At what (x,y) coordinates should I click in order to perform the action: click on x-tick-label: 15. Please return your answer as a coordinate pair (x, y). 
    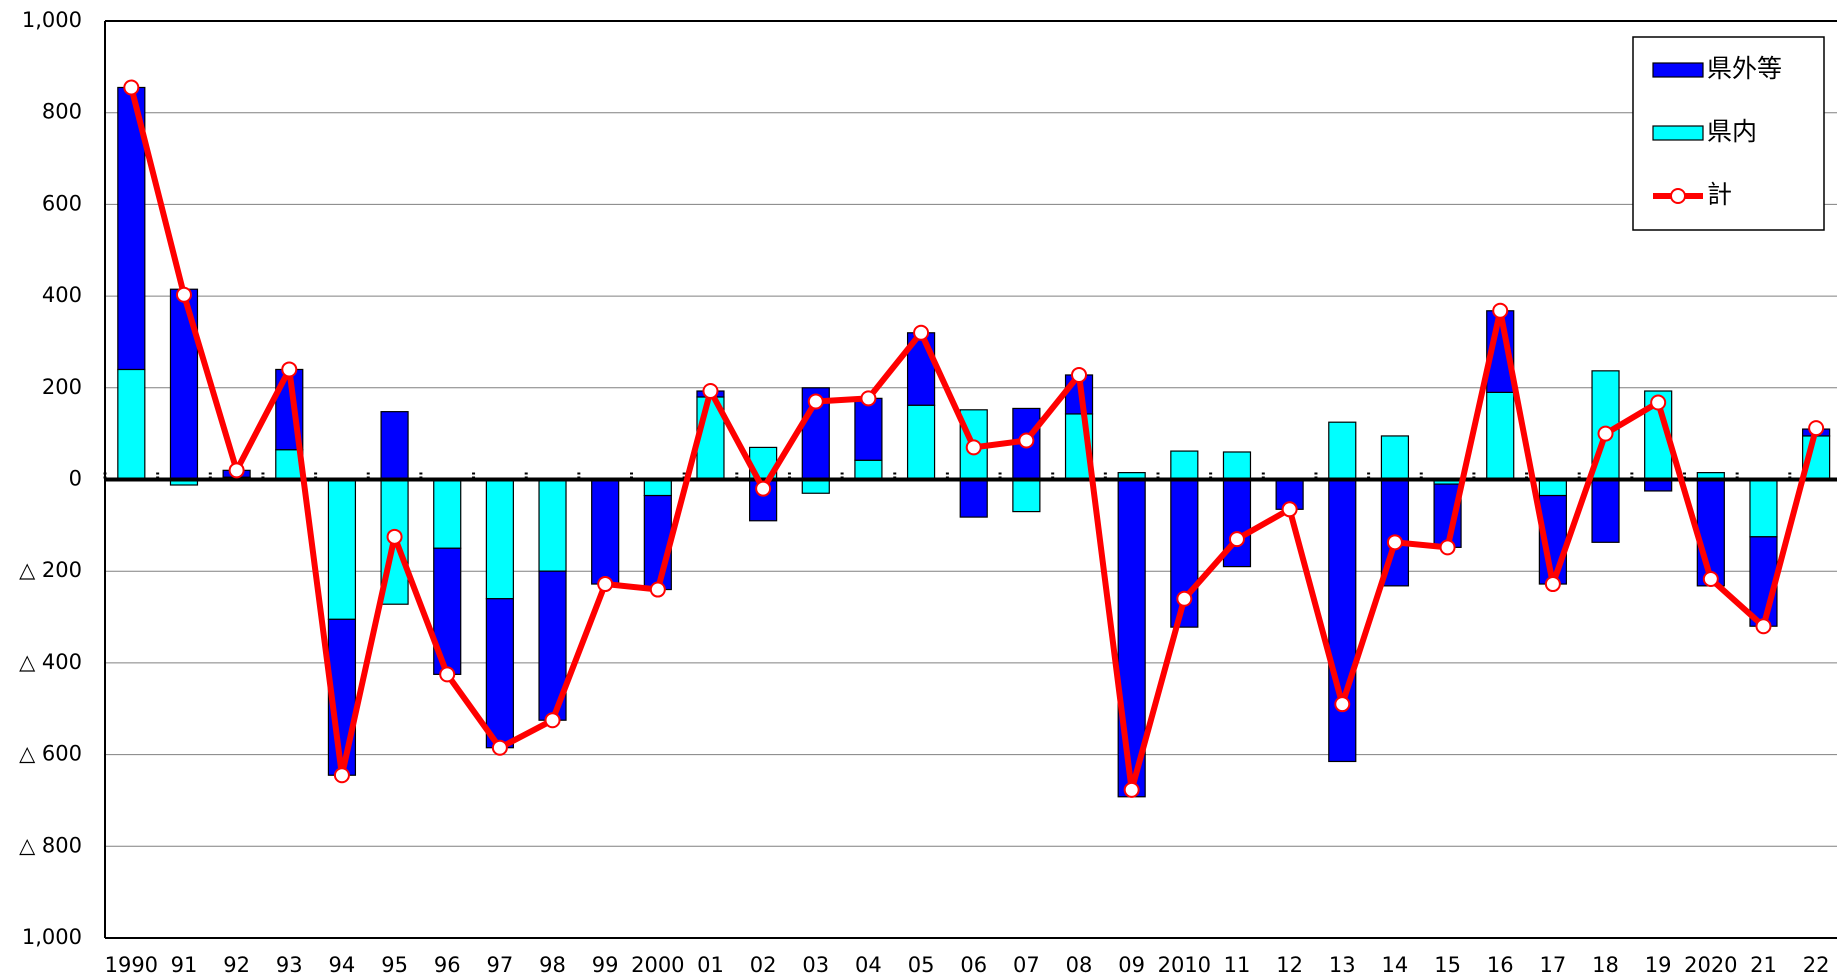
    Looking at the image, I should click on (1447, 965).